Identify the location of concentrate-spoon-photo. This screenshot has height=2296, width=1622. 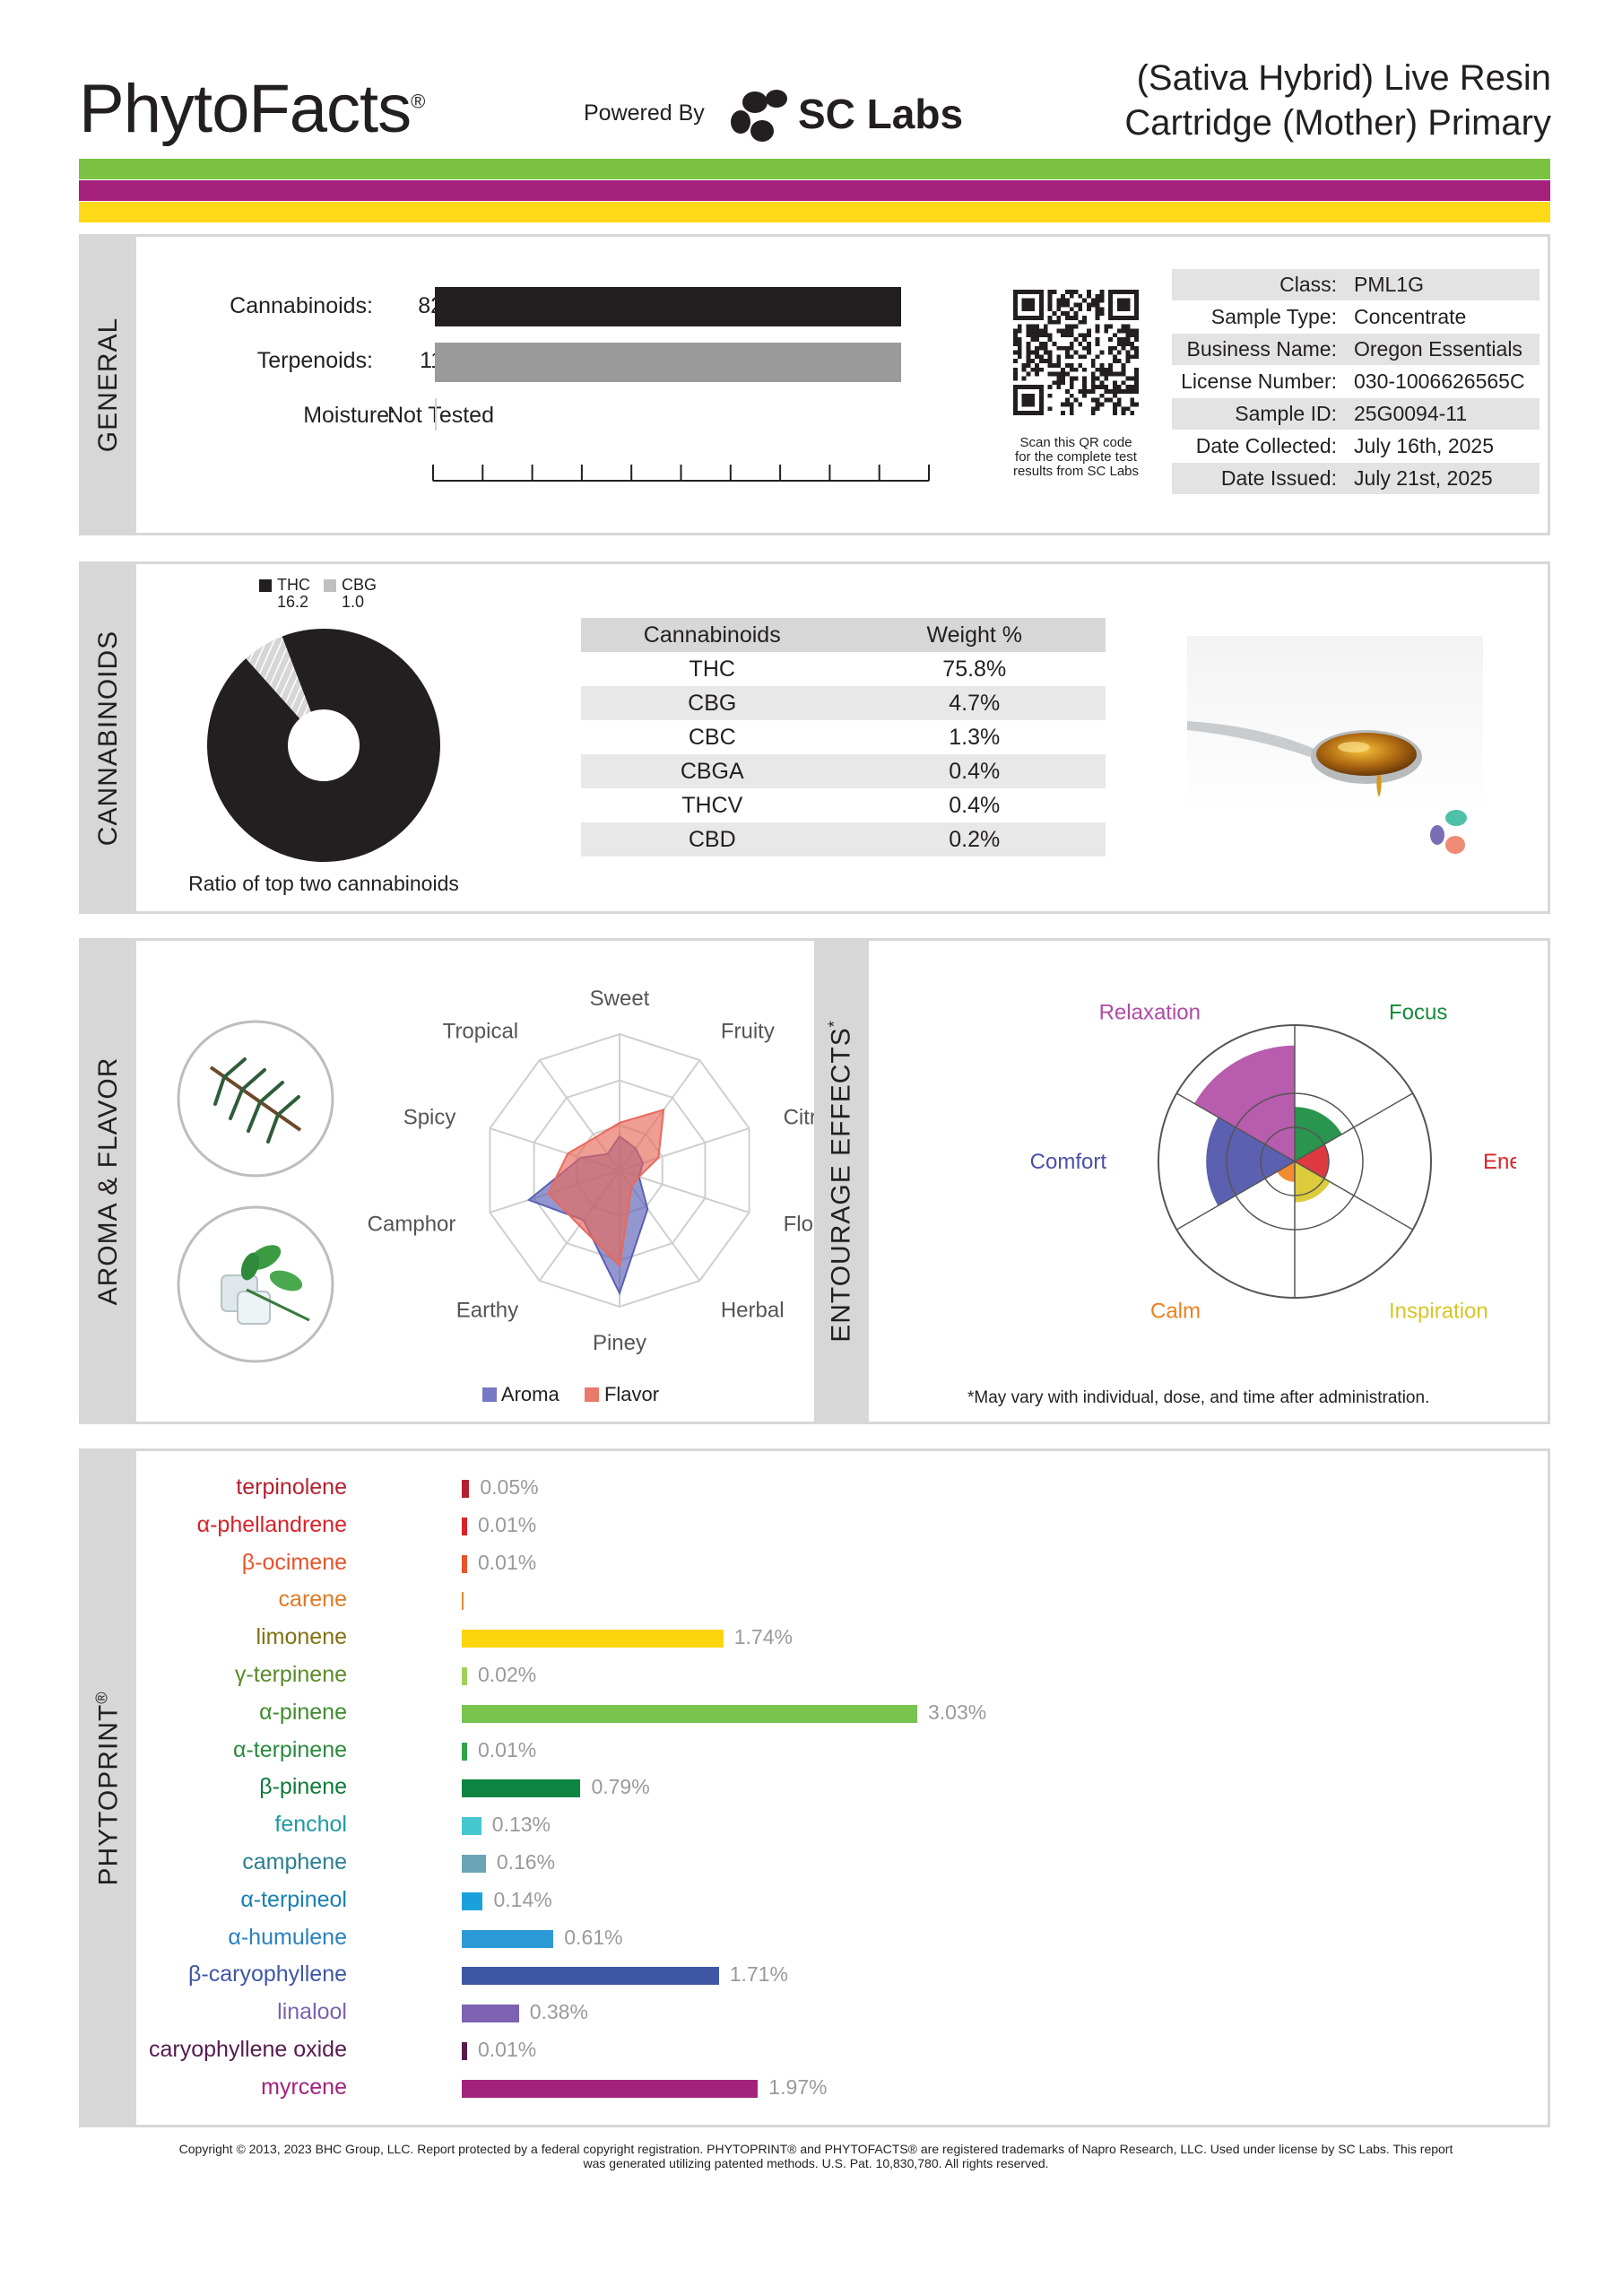
(1335, 725).